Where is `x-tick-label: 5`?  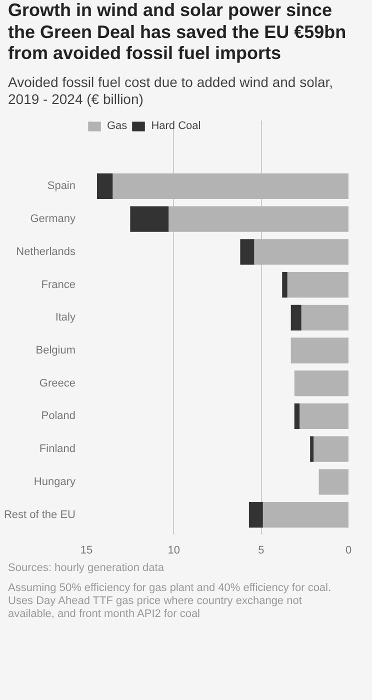
x-tick-label: 5 is located at coordinates (261, 550).